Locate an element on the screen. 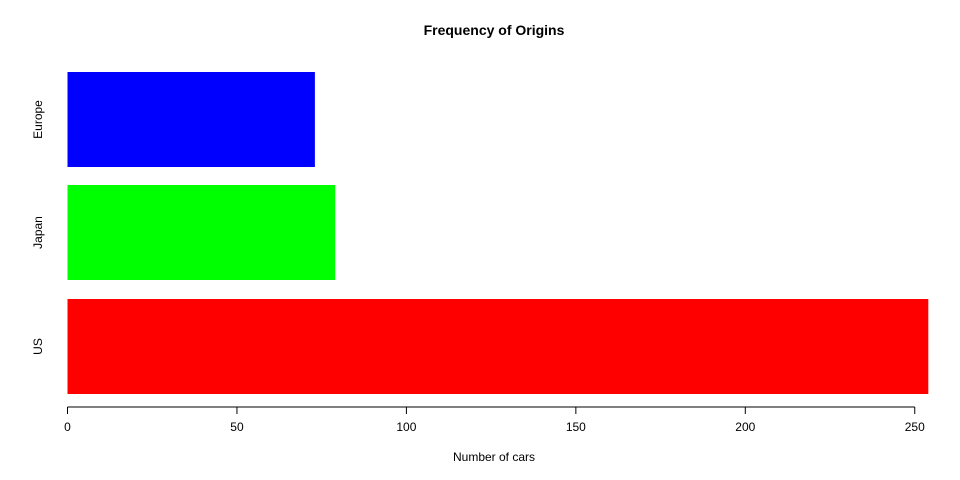 The height and width of the screenshot is (480, 960). y-tick-label-japan: Japan is located at coordinates (38, 232).